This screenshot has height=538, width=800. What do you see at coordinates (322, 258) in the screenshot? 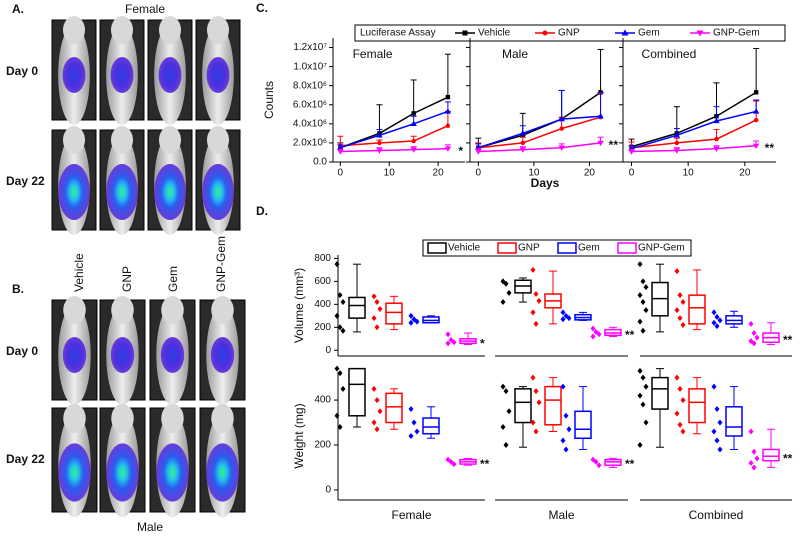
I see `y-tick-label: 800` at bounding box center [322, 258].